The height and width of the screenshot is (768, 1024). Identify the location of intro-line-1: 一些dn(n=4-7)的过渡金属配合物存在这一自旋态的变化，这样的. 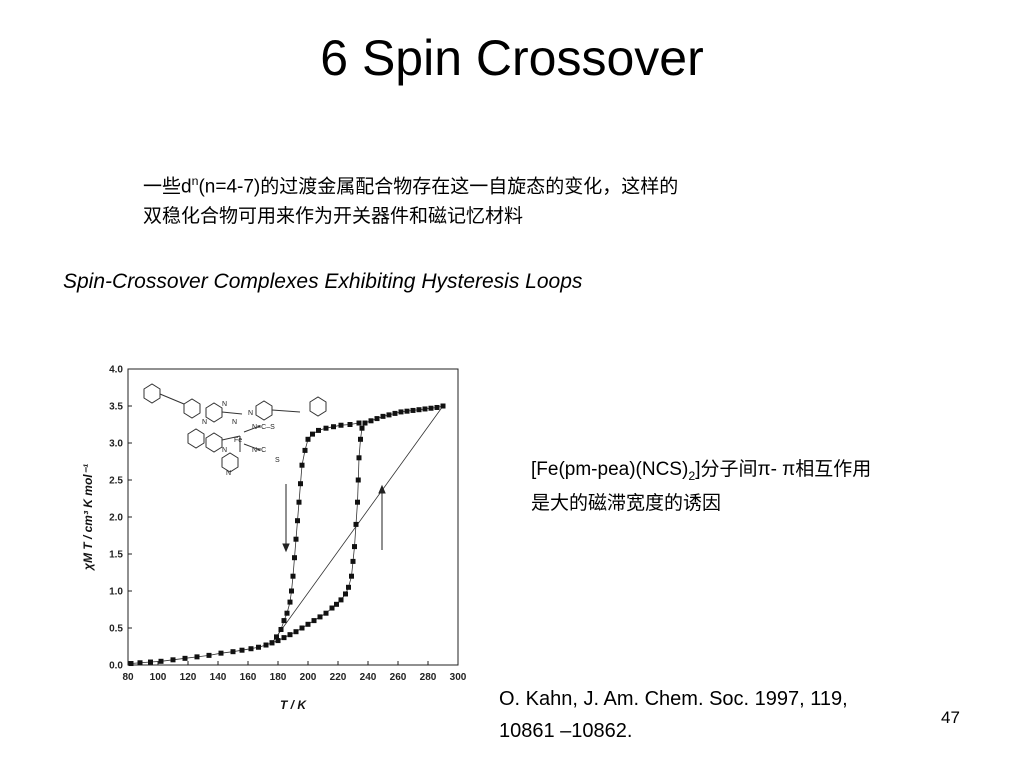
(513, 184).